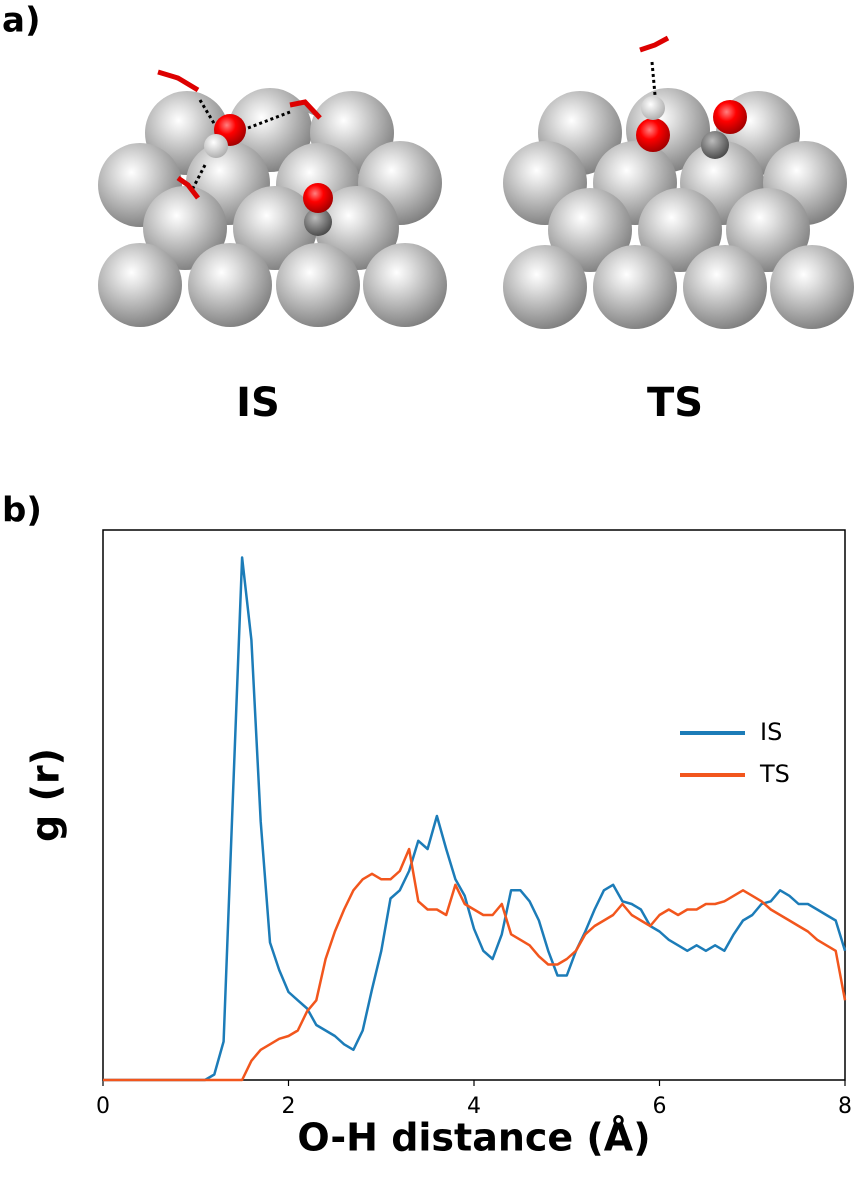 The image size is (854, 1190). Describe the element at coordinates (771, 732) in the screenshot. I see `legend-label: IS` at that location.